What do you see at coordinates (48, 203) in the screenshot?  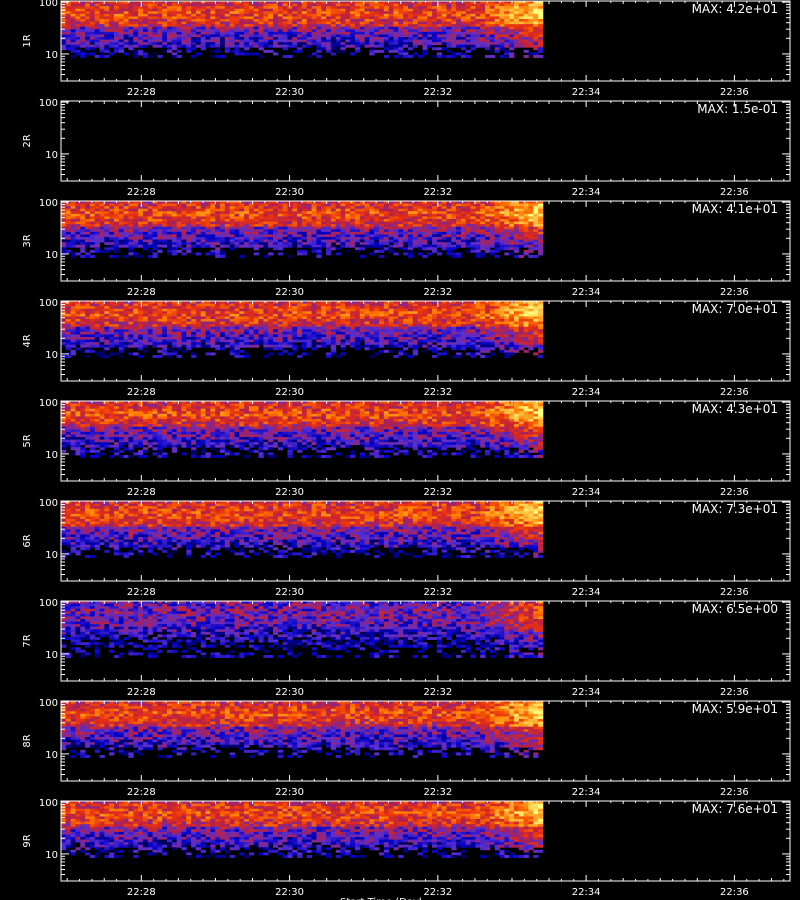 I see `y-tick-label: 100` at bounding box center [48, 203].